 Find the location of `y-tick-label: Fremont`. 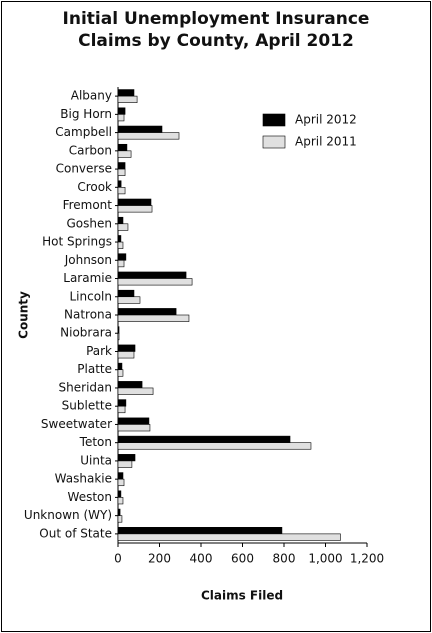

y-tick-label: Fremont is located at coordinates (88, 205).